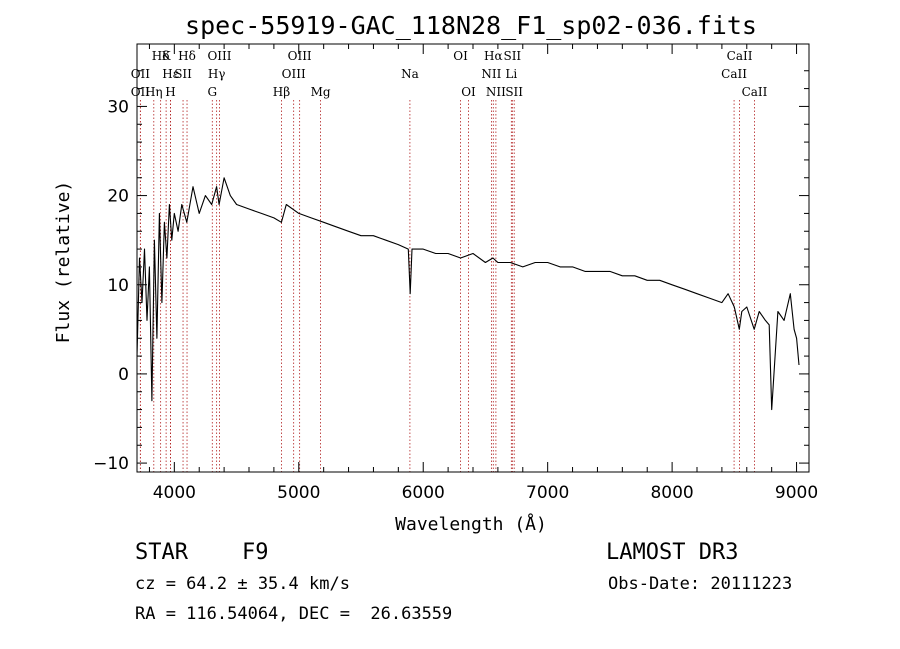 The height and width of the screenshot is (649, 900). I want to click on object-class: STAR, so click(161, 552).